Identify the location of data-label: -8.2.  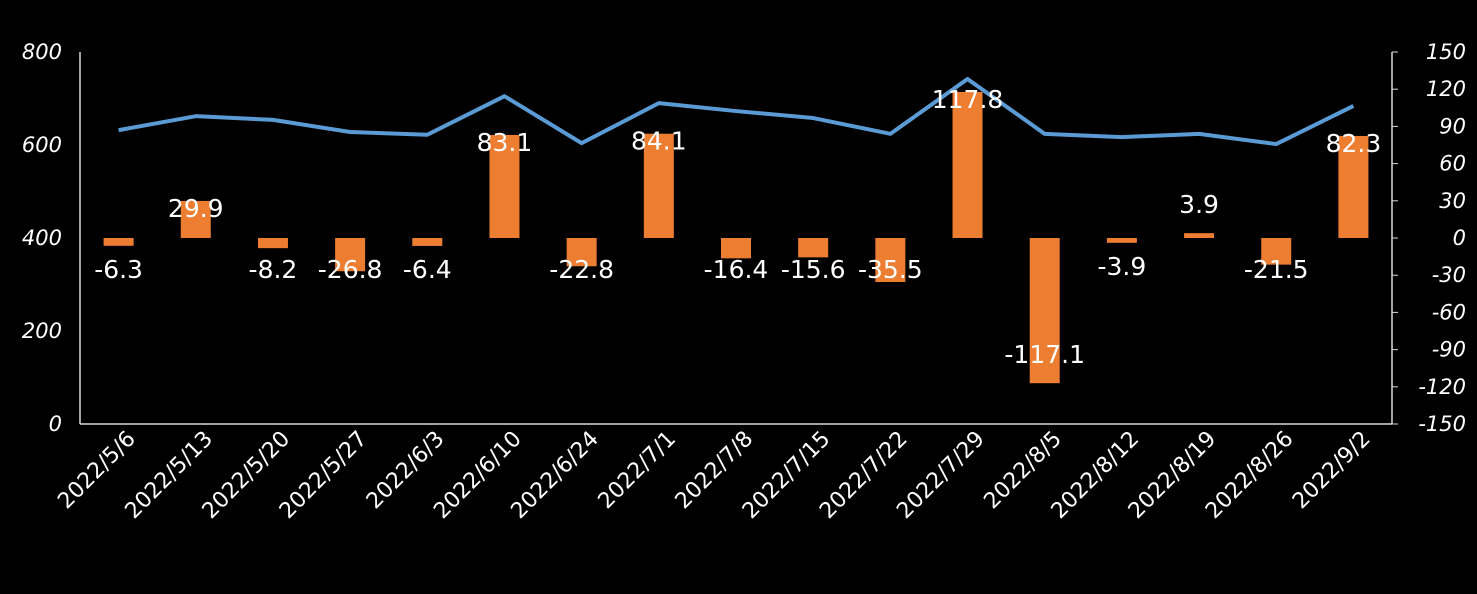
(273, 269).